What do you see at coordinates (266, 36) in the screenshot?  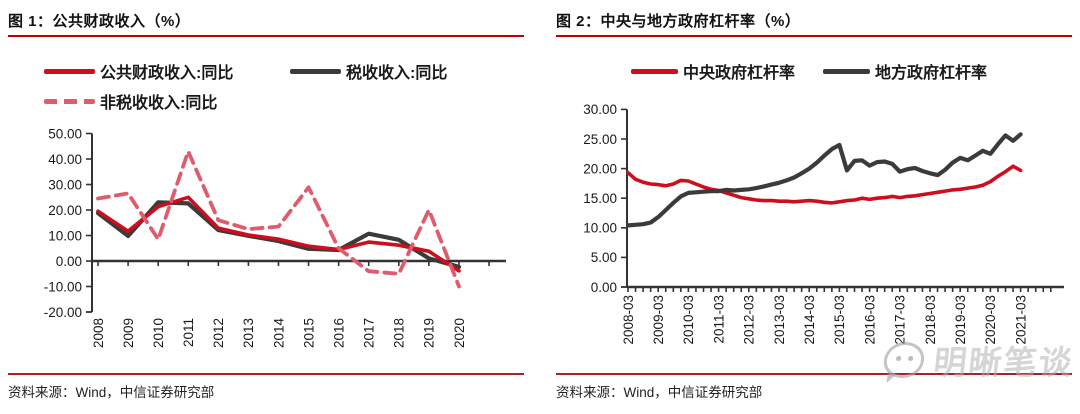 I see `figure1-title-rule` at bounding box center [266, 36].